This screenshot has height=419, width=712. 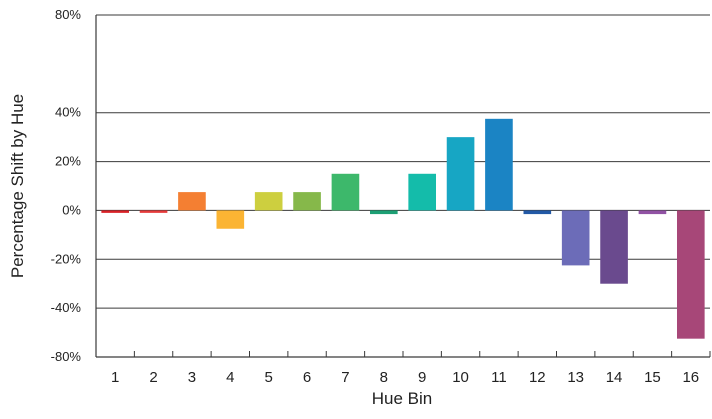 What do you see at coordinates (192, 377) in the screenshot?
I see `x-tick-label: 3` at bounding box center [192, 377].